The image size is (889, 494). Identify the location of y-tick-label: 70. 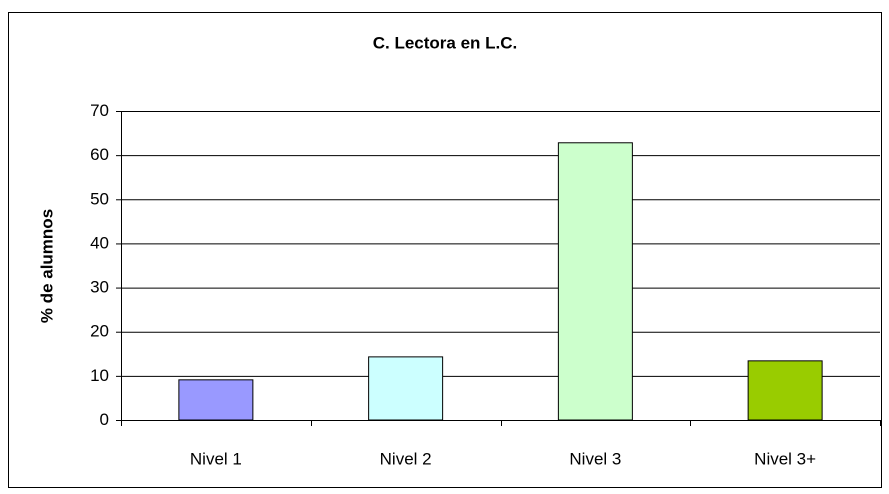
(99, 110).